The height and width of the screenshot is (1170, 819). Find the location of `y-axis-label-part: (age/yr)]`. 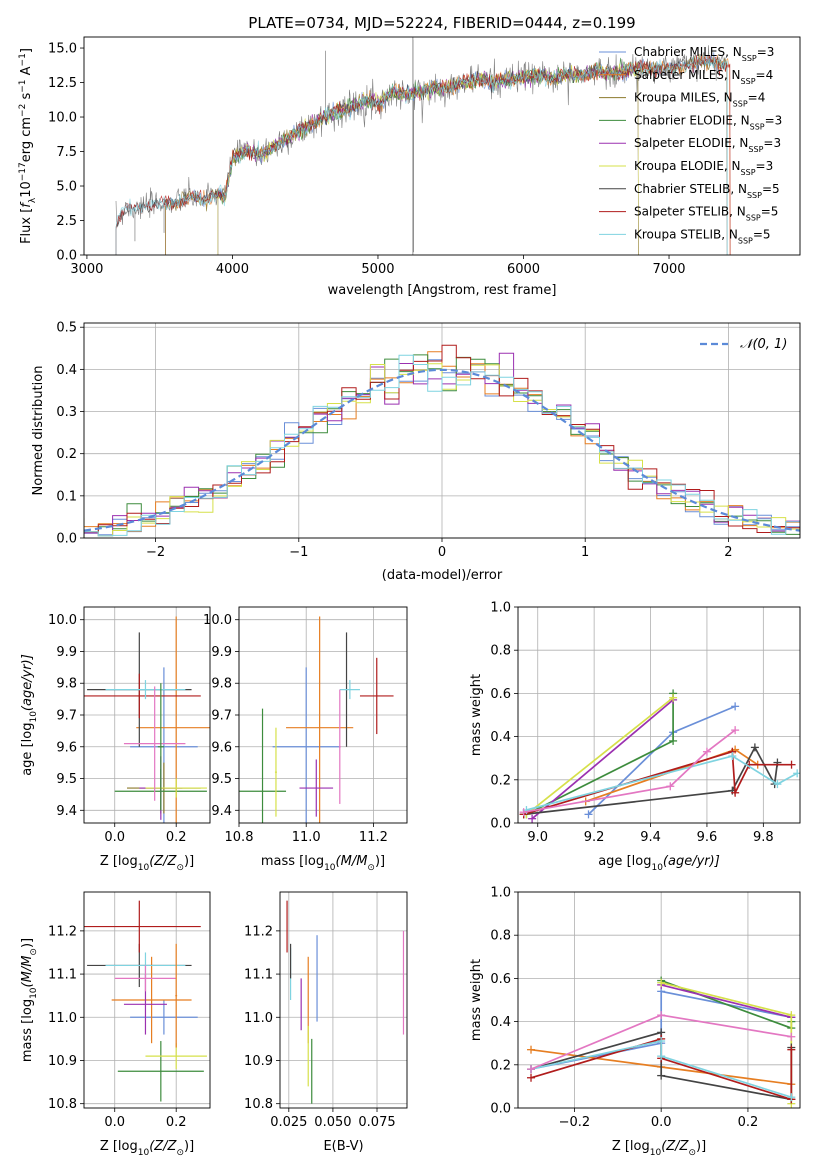

y-axis-label-part: (age/yr)] is located at coordinates (27, 682).